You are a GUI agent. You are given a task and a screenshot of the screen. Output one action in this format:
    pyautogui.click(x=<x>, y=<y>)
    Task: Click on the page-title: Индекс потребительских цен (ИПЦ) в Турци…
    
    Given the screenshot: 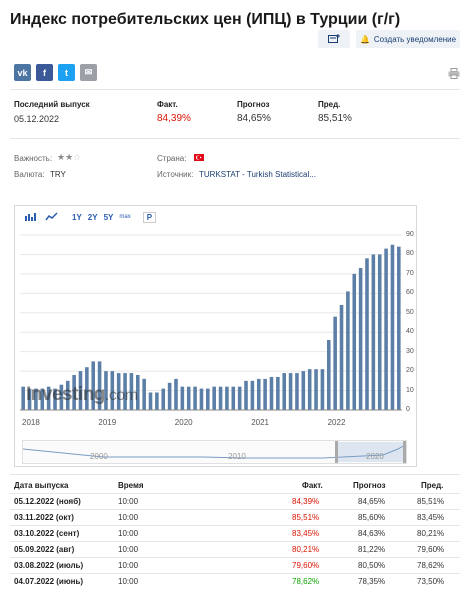 What is the action you would take?
    pyautogui.click(x=205, y=19)
    